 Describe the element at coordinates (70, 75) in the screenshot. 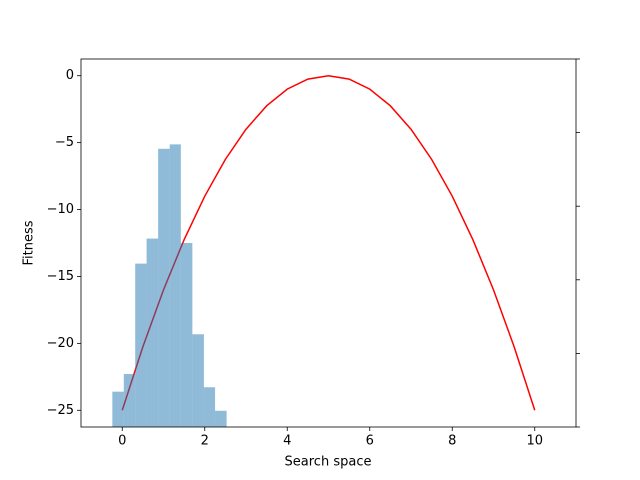

I see `y-tick-label: 0` at that location.